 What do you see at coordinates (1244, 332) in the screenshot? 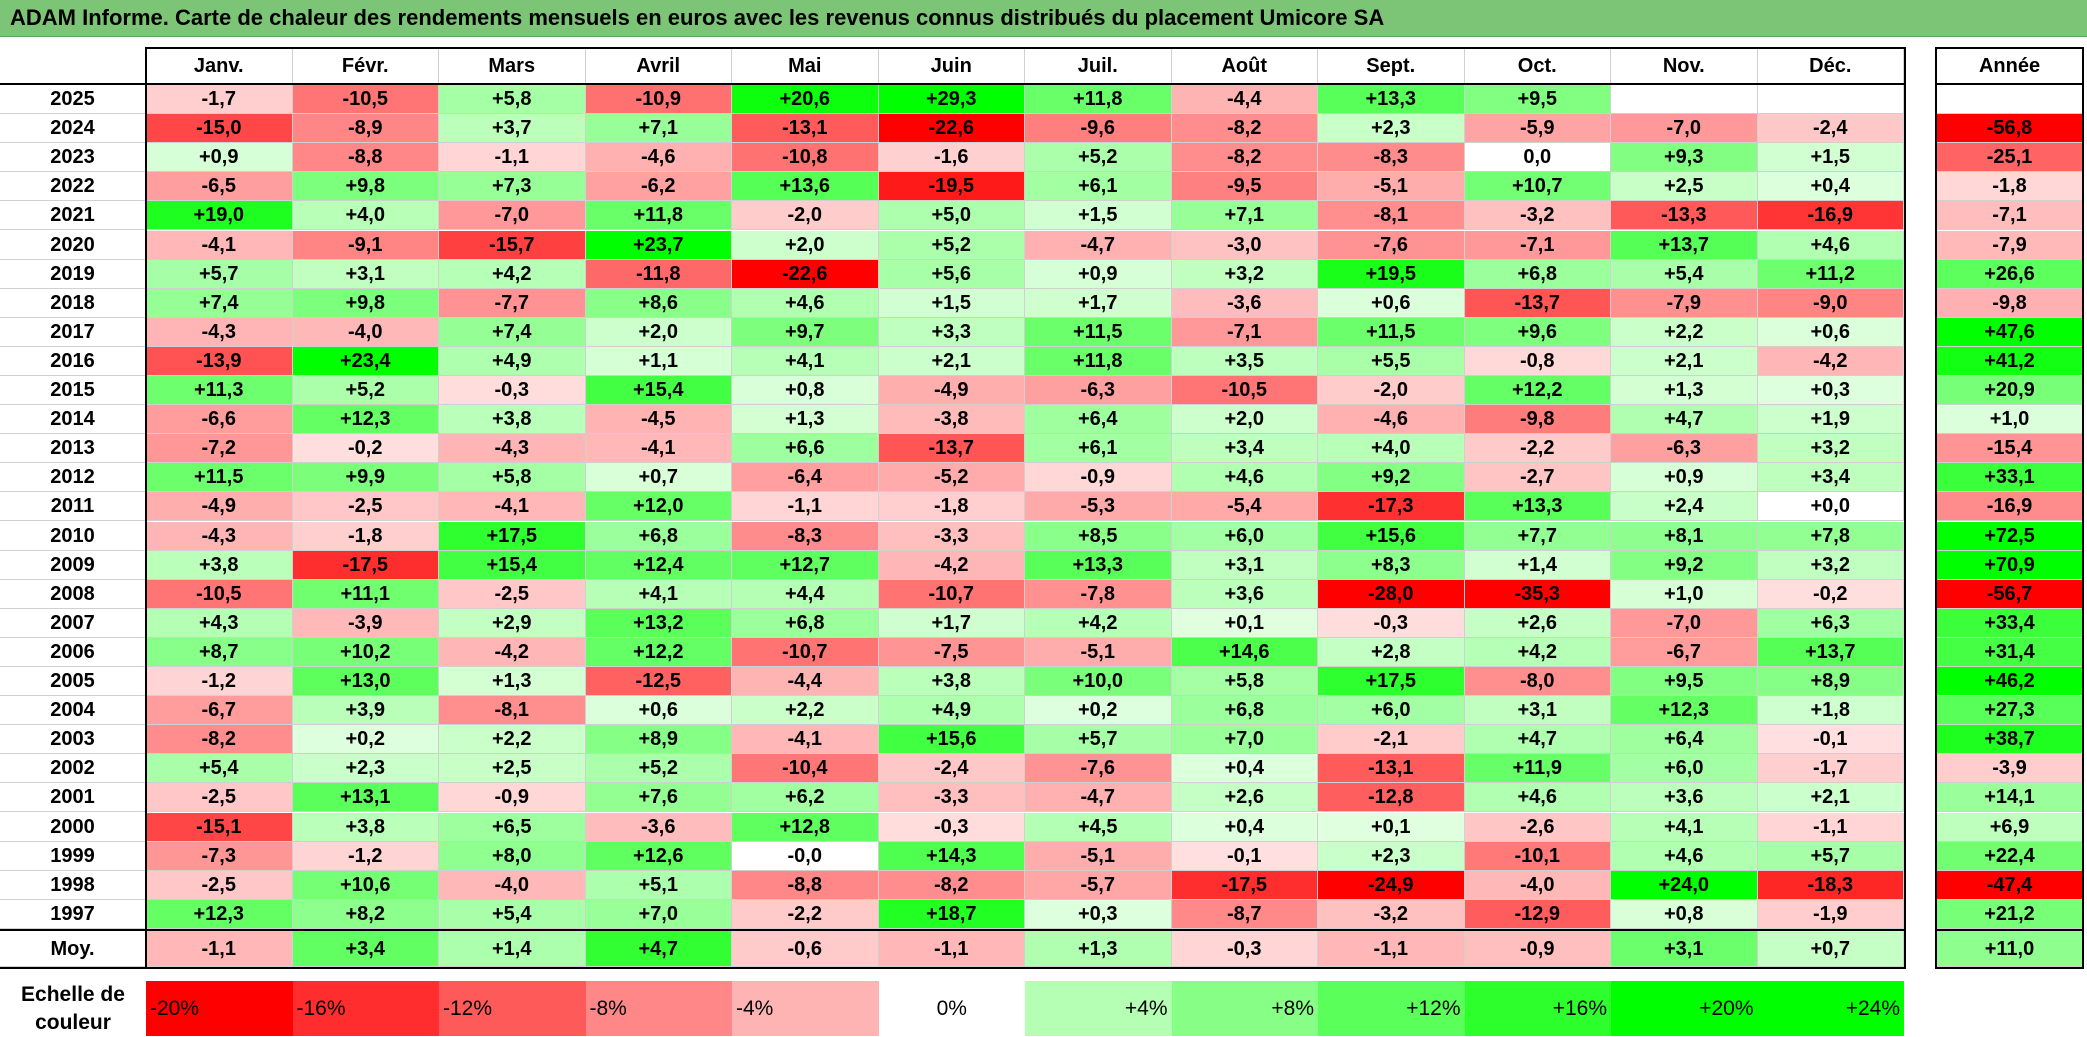
I see `heatmap-cell: -7,1` at bounding box center [1244, 332].